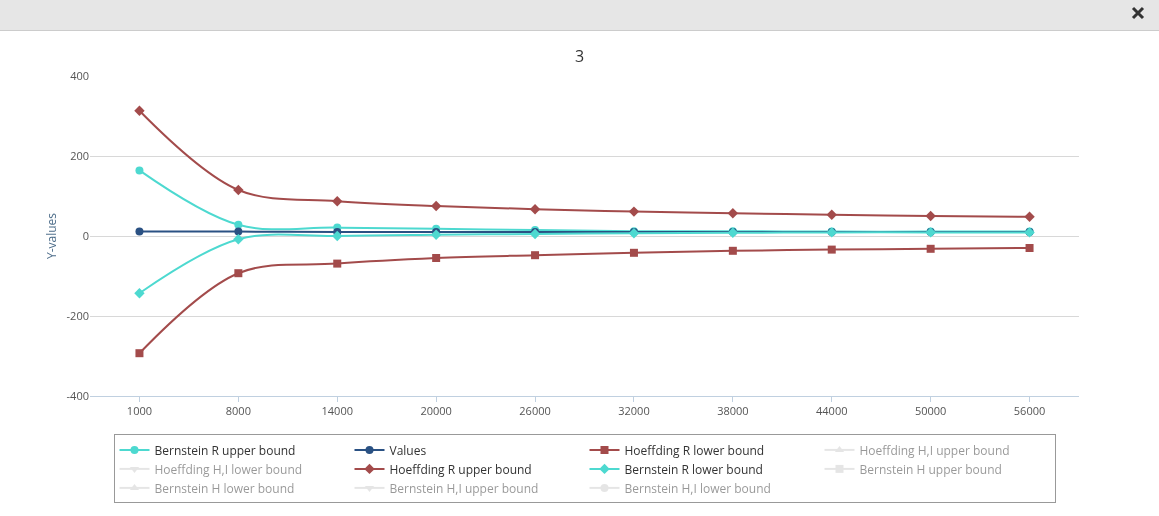 The width and height of the screenshot is (1159, 516). I want to click on legend-label: Bernstein H,I upper bound, so click(464, 488).